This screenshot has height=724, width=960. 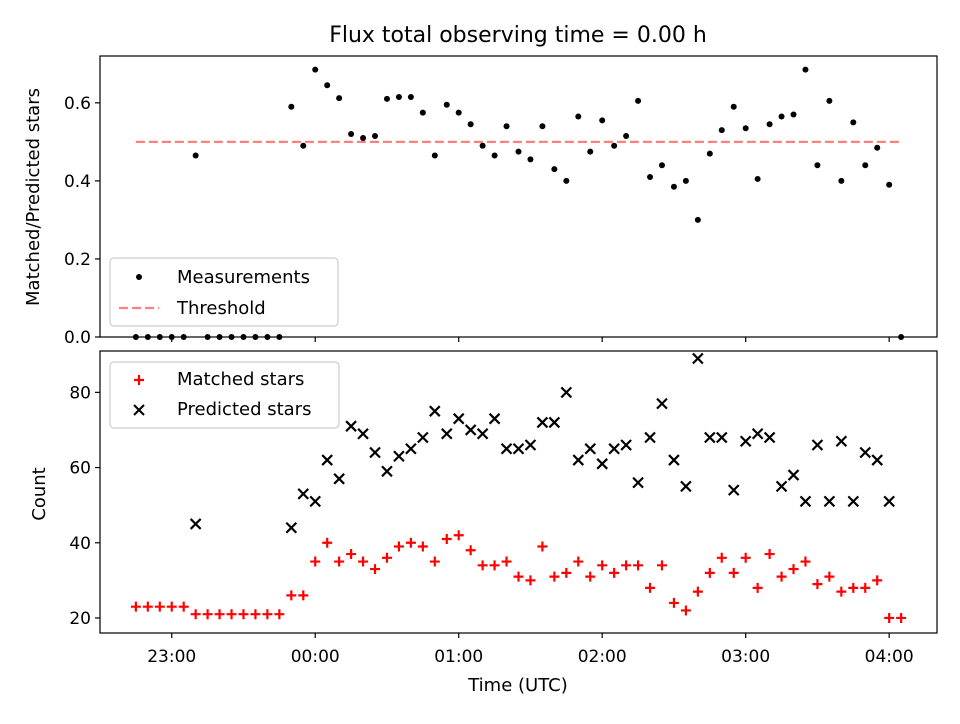 What do you see at coordinates (745, 657) in the screenshot?
I see `bottom-x-tick-label: 03:00` at bounding box center [745, 657].